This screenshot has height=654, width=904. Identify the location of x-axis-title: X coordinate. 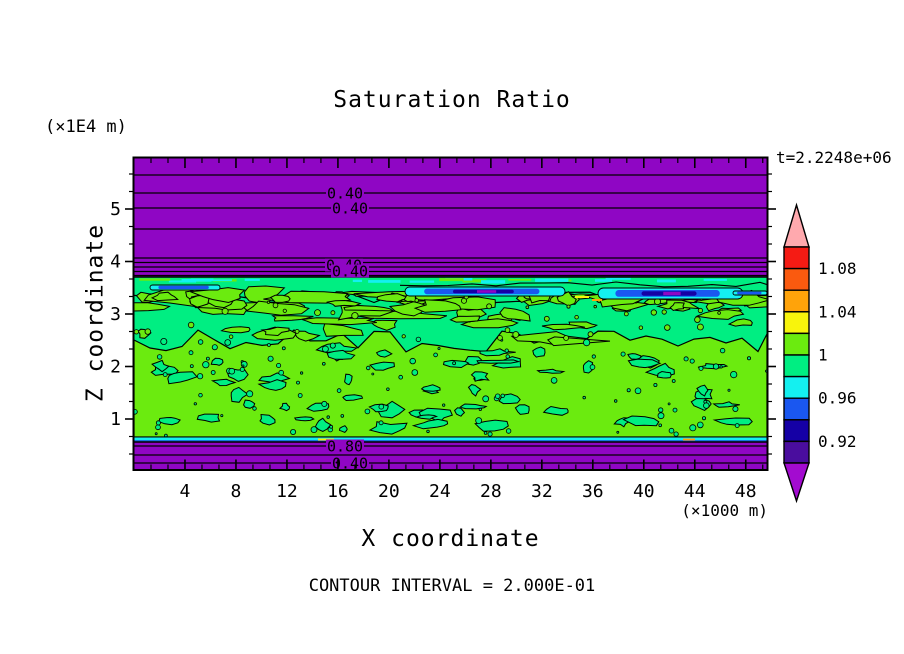
(450, 539).